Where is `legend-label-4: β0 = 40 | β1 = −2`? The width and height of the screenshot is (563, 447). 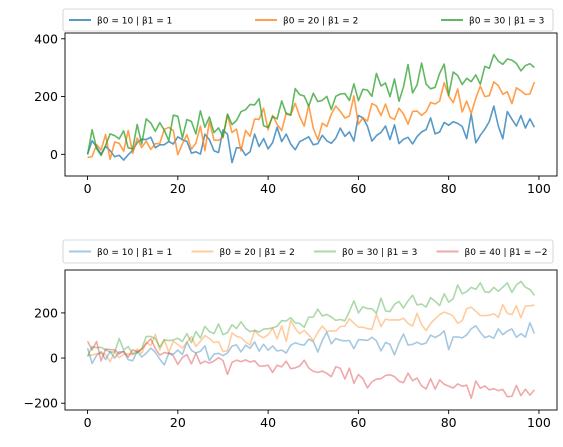 legend-label-4: β0 = 40 | β1 = −2 is located at coordinates (506, 253).